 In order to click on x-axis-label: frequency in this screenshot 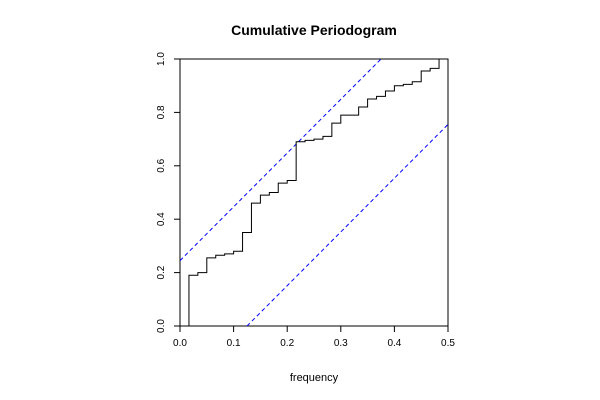, I will do `click(314, 378)`.